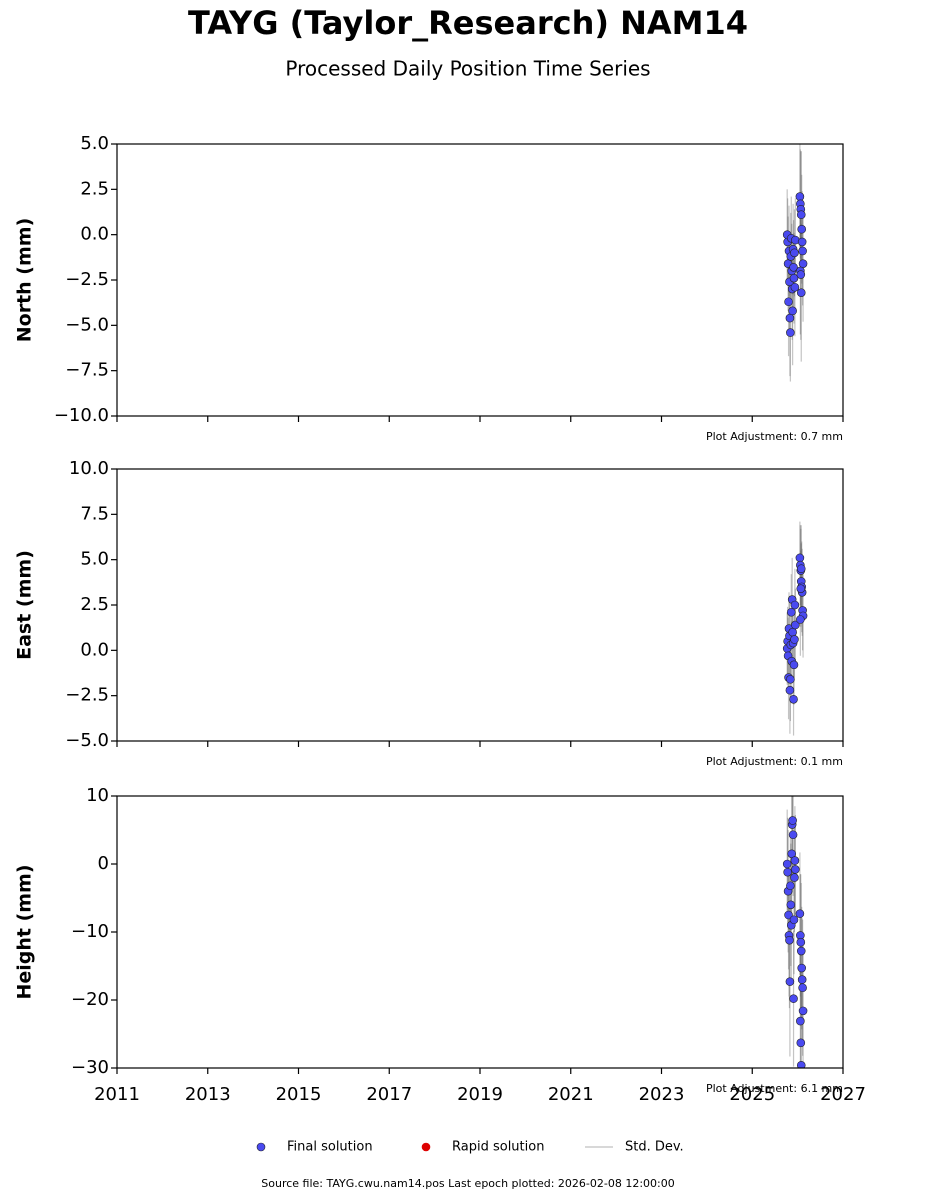  I want to click on x-tick-label: 2019, so click(480, 1094).